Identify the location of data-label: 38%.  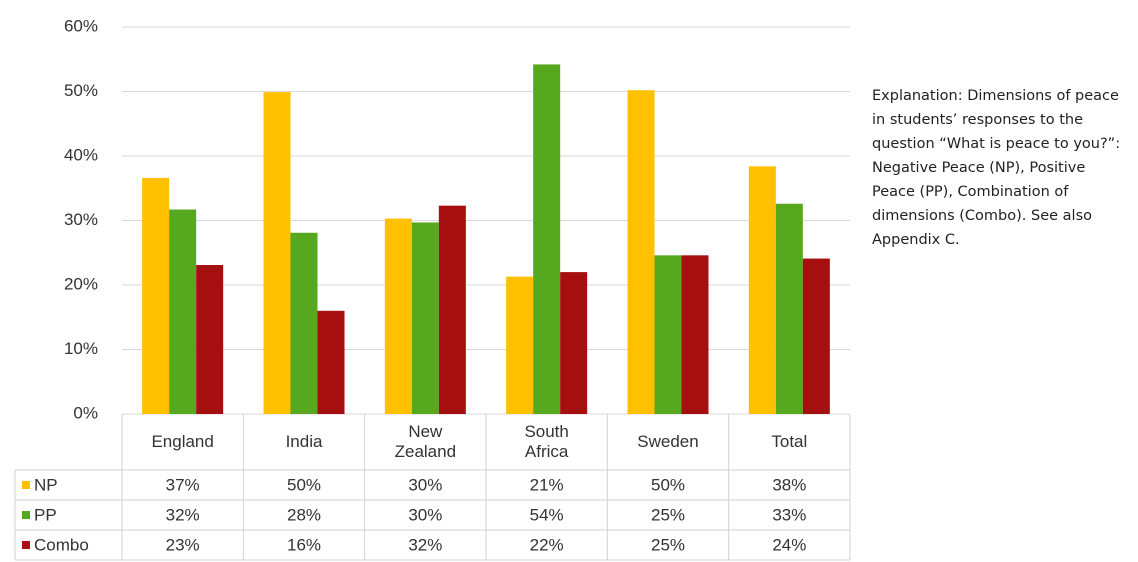
(789, 484).